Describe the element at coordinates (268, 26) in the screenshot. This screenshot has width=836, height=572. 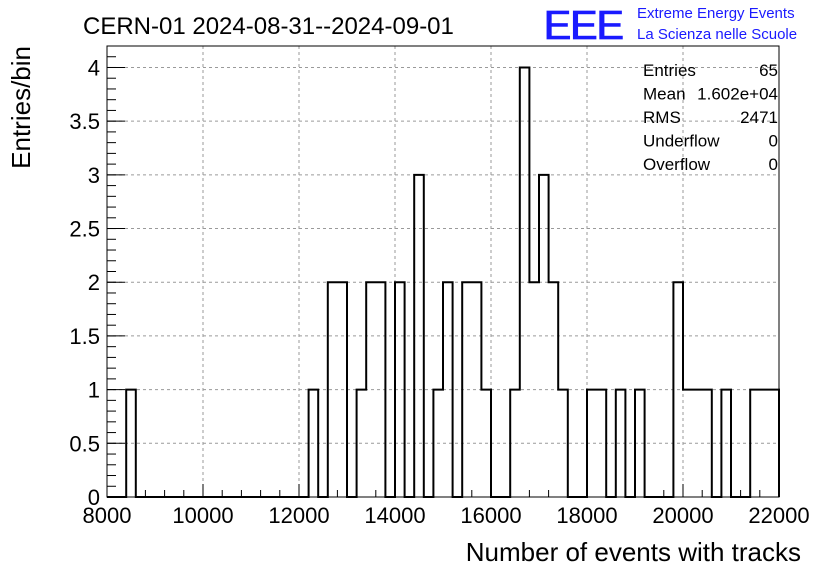
I see `chart-title: CERN-01 2024-08-31--2024-09-01` at that location.